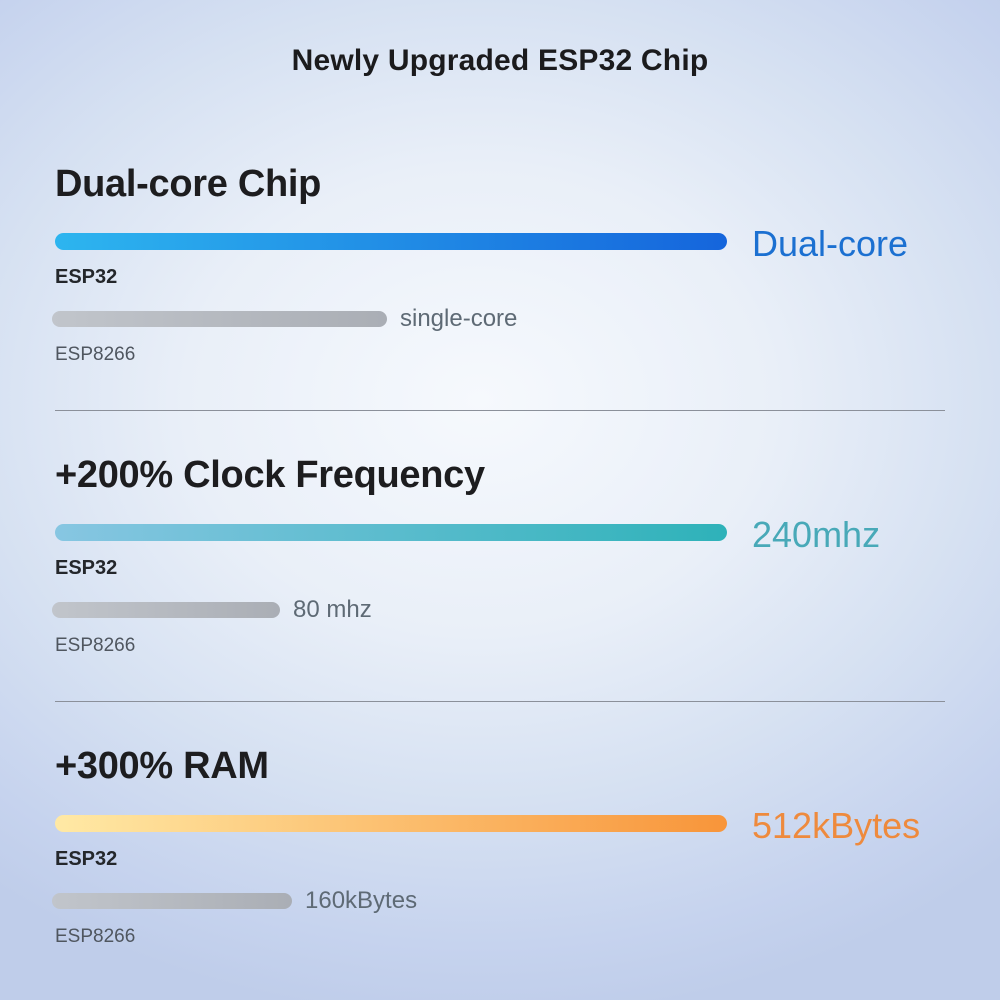 Image resolution: width=1000 pixels, height=1000 pixels. I want to click on esp32-ram-bar, so click(391, 823).